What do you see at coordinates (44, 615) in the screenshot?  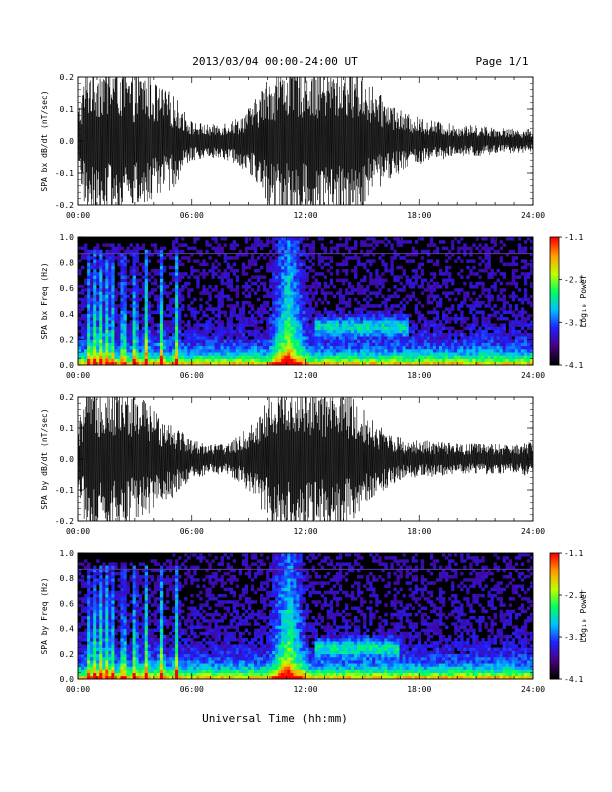 I see `y-axis-label: SPA by Freq (Hz)` at bounding box center [44, 615].